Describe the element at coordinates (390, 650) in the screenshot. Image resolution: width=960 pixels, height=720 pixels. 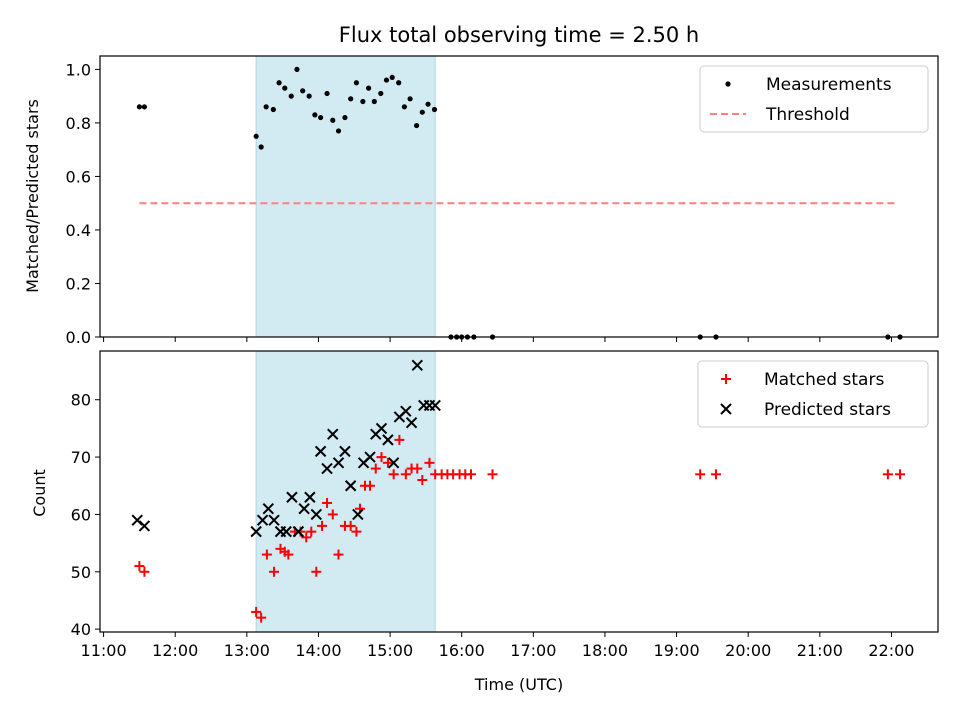
I see `x-tick-label: 15:00` at that location.